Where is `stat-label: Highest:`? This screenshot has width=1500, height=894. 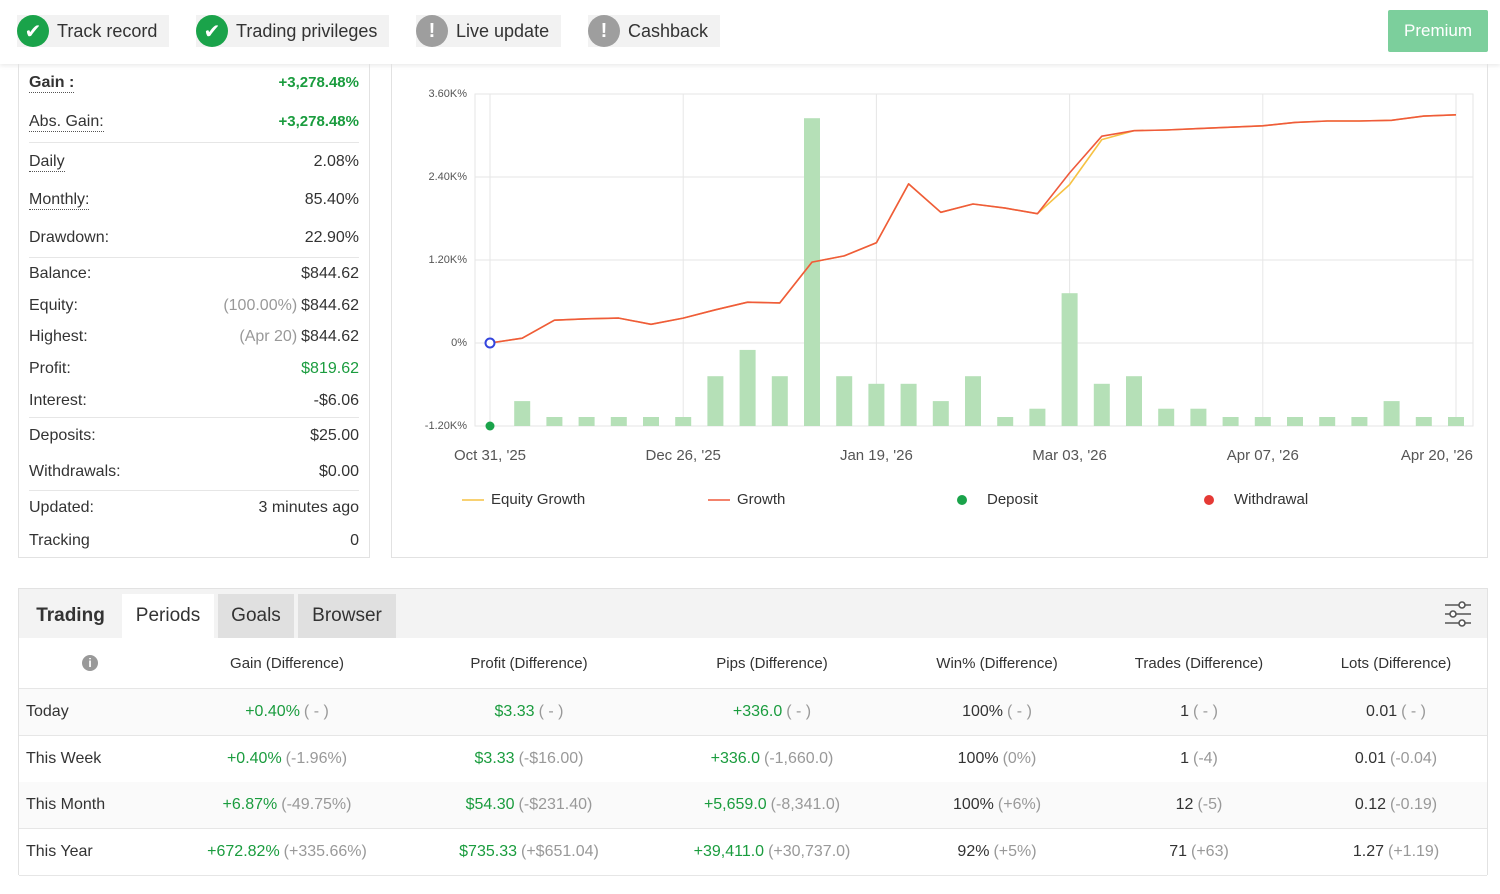 stat-label: Highest: is located at coordinates (58, 337).